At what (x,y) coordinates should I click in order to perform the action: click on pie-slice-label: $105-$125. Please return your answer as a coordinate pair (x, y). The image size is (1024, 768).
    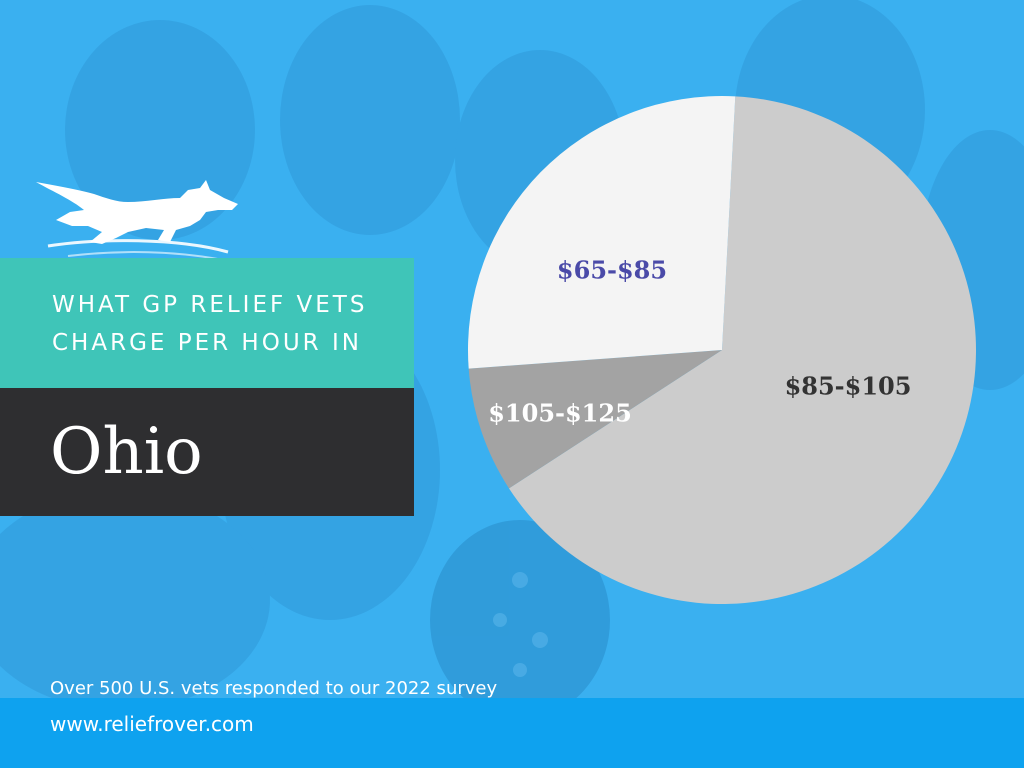
    Looking at the image, I should click on (560, 413).